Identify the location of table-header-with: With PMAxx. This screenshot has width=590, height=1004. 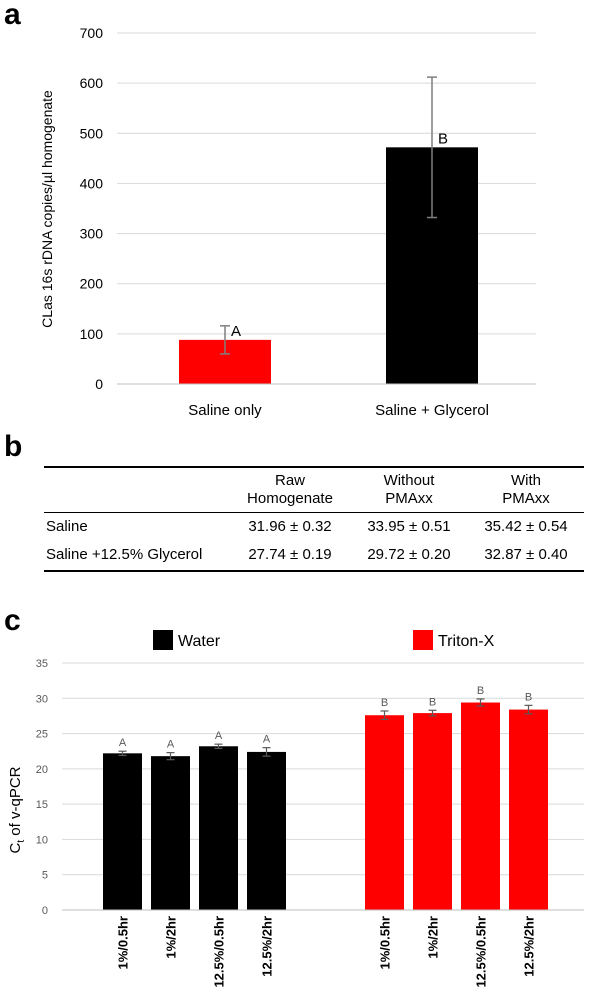
(526, 490).